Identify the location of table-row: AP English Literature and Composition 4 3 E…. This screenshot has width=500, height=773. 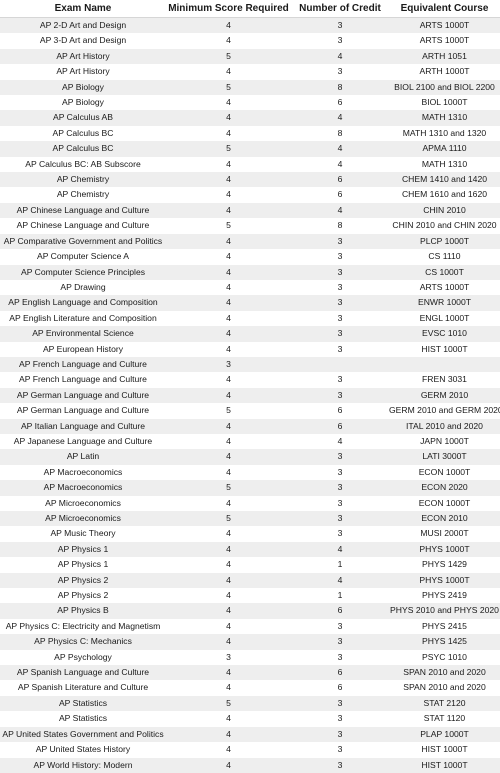
(250, 318).